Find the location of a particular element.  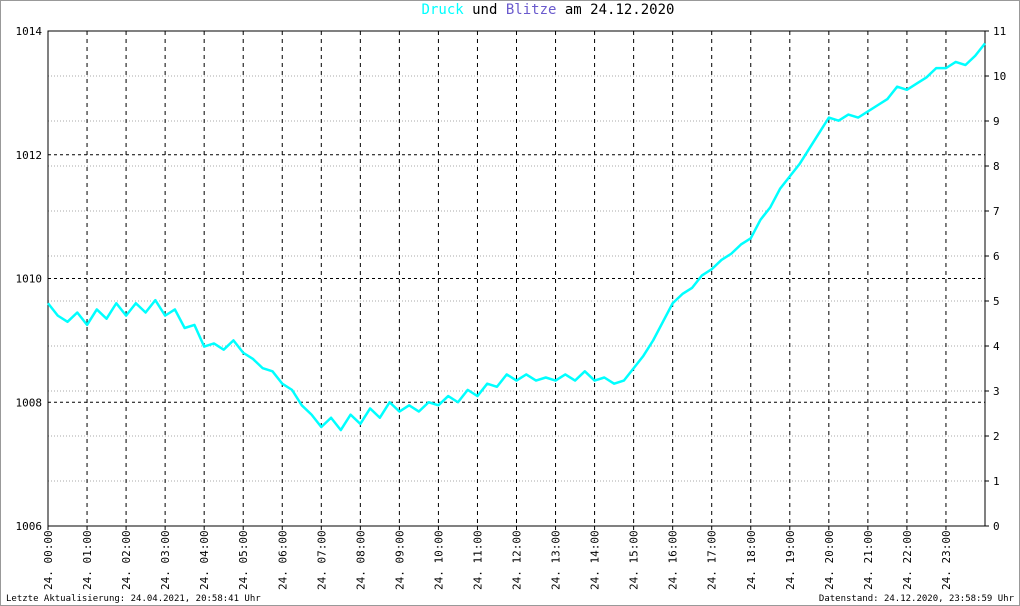

y2-tick-label: 8 is located at coordinates (996, 166).